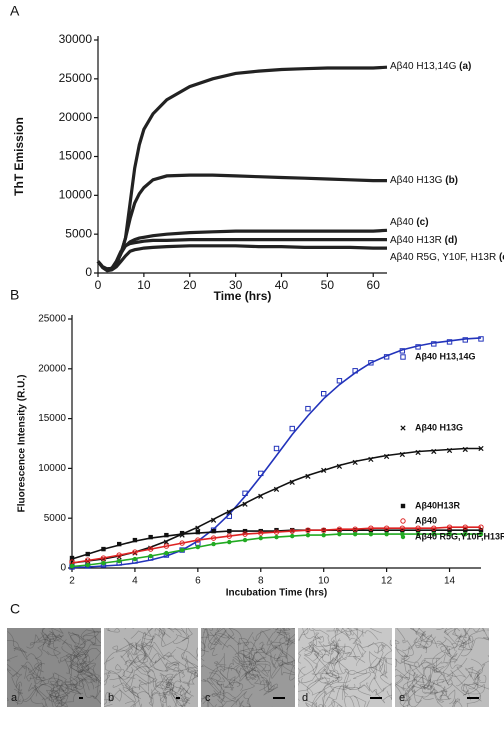  What do you see at coordinates (422, 222) in the screenshot?
I see `series-letter: (c)` at bounding box center [422, 222].